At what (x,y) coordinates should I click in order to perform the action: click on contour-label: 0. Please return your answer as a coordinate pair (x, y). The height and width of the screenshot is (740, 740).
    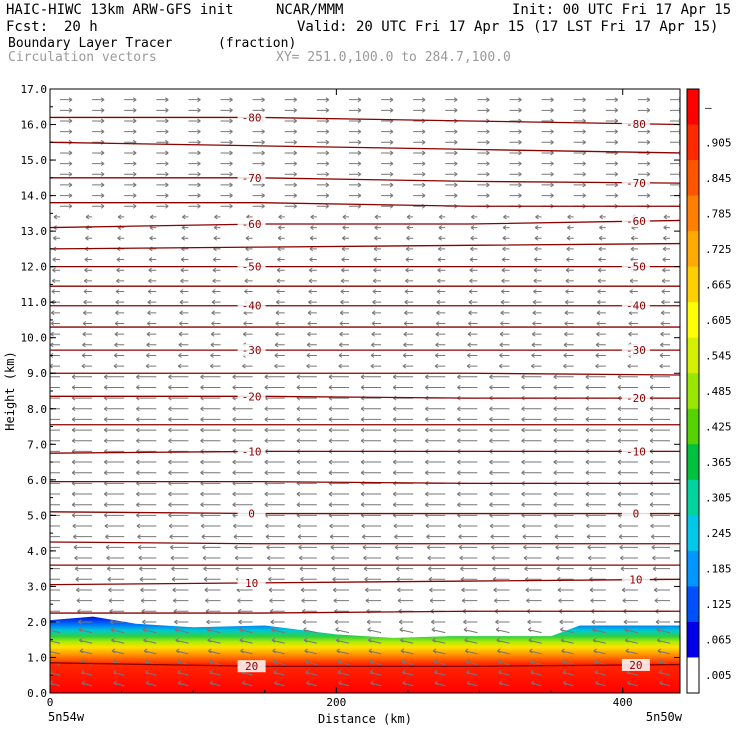
    Looking at the image, I should click on (251, 514).